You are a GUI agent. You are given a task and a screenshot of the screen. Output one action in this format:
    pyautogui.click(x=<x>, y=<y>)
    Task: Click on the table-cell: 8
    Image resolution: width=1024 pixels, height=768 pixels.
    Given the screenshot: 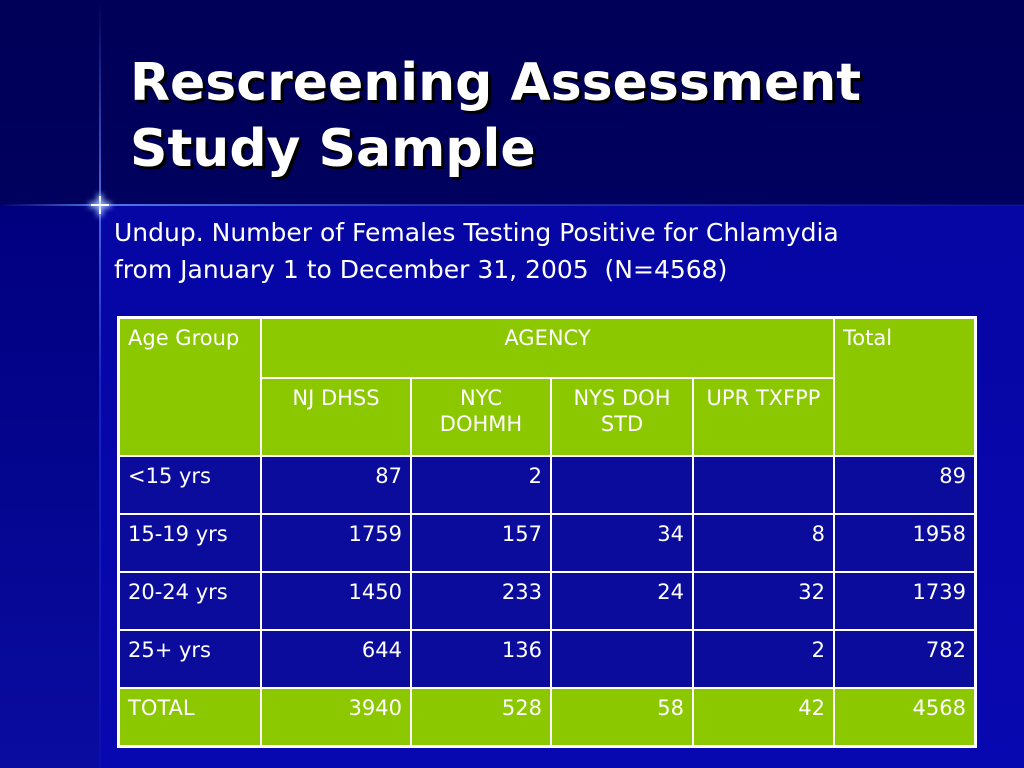 What is the action you would take?
    pyautogui.click(x=763, y=543)
    